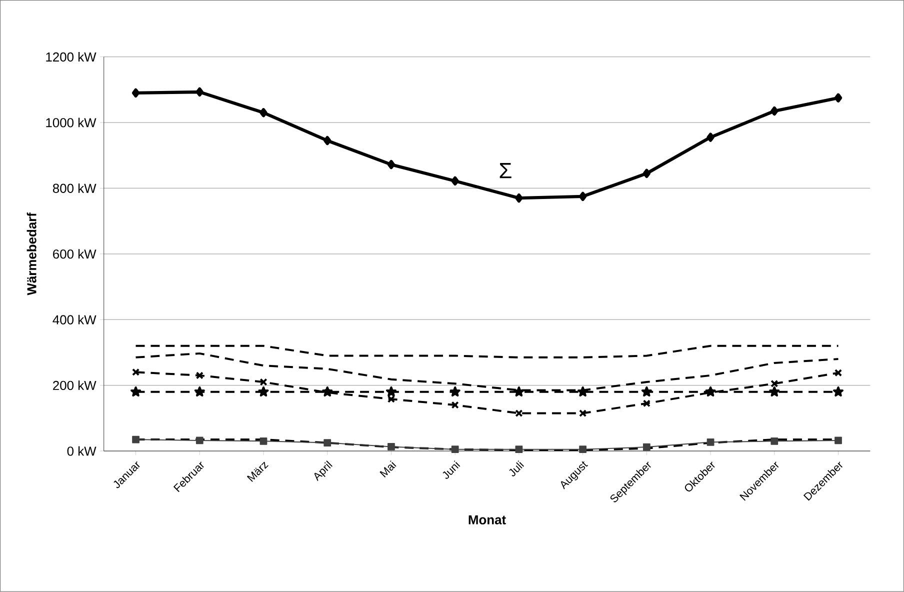  I want to click on y-tick-label: 1200 kW, so click(71, 57).